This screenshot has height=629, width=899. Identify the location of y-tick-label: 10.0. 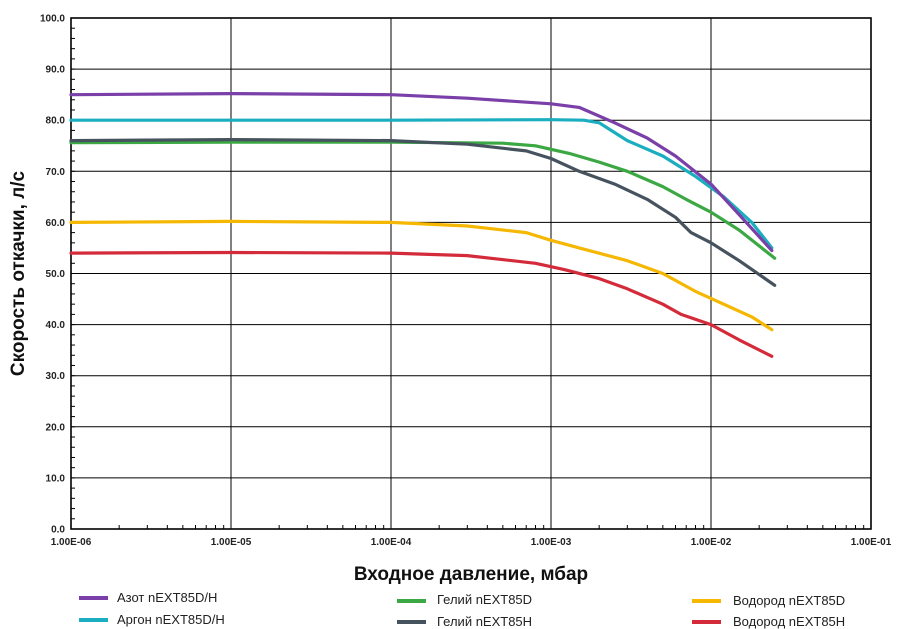
(56, 478).